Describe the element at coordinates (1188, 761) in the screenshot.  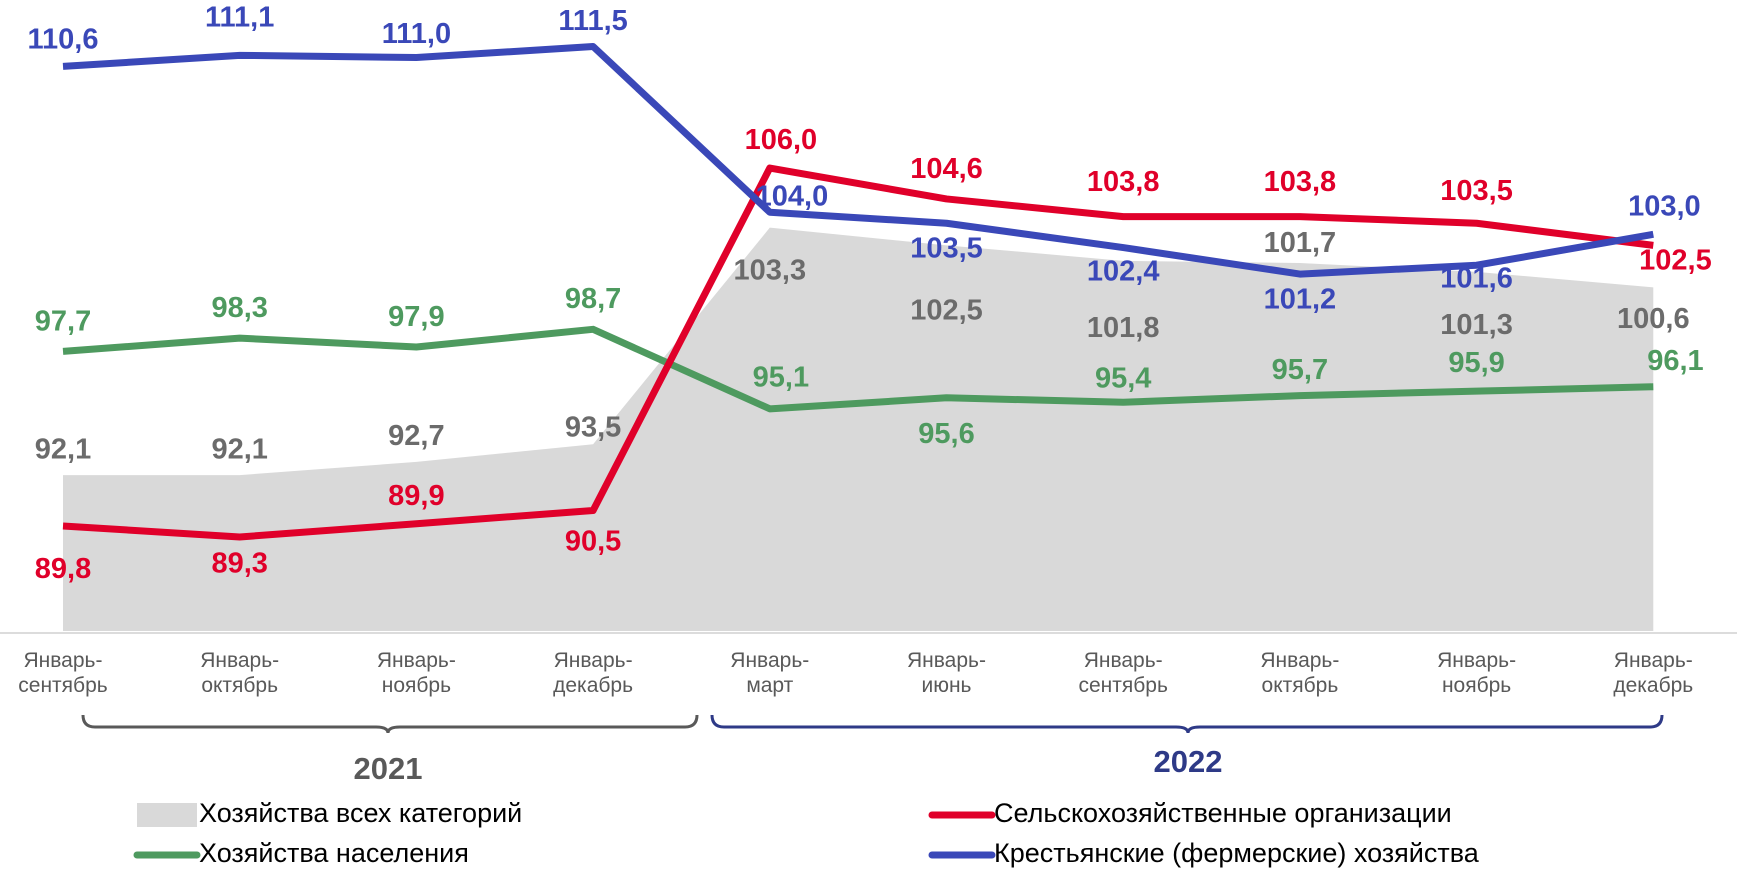
I see `group-label: 2022` at that location.